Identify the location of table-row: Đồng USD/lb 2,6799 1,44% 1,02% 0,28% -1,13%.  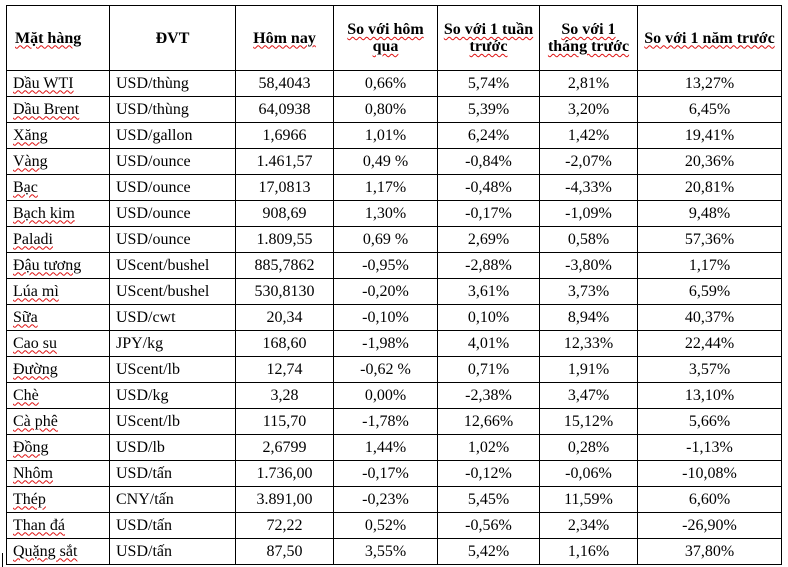
(394, 447).